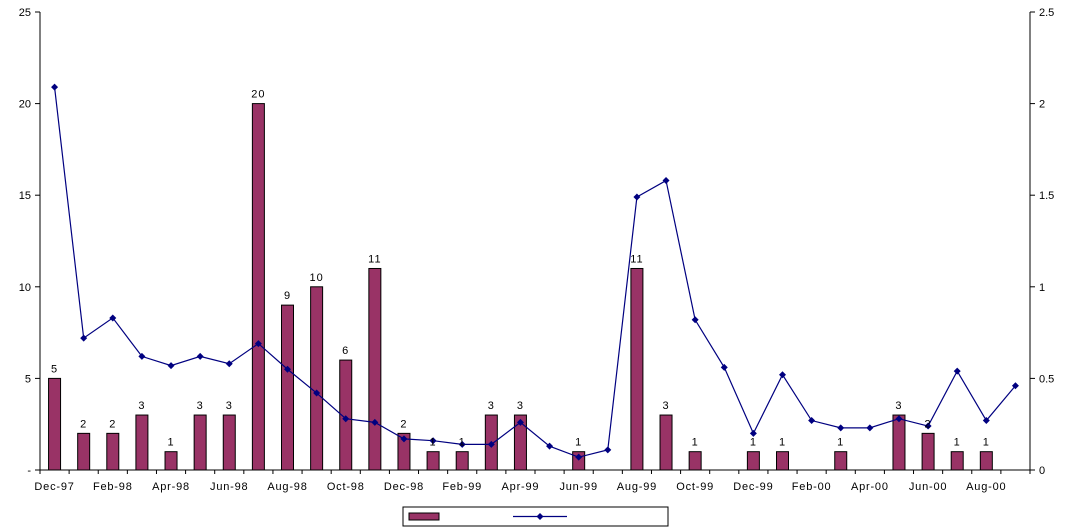  Describe the element at coordinates (540, 516) in the screenshot. I see `legend-line-marker` at that location.